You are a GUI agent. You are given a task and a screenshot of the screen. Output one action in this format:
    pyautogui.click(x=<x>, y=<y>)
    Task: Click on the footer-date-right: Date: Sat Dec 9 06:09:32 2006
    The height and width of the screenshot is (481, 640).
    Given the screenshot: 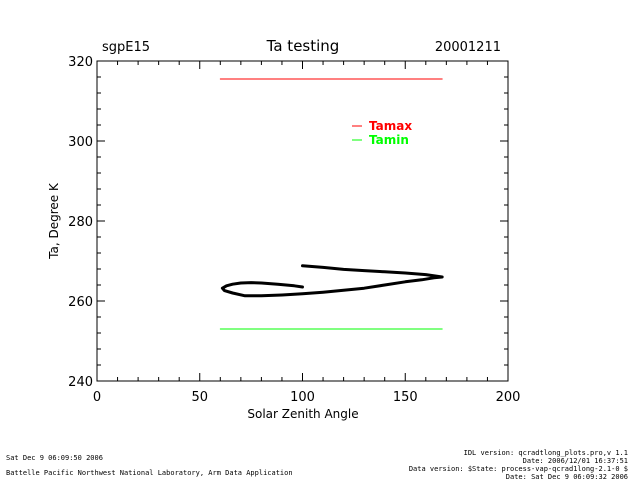 What is the action you would take?
    pyautogui.click(x=566, y=477)
    